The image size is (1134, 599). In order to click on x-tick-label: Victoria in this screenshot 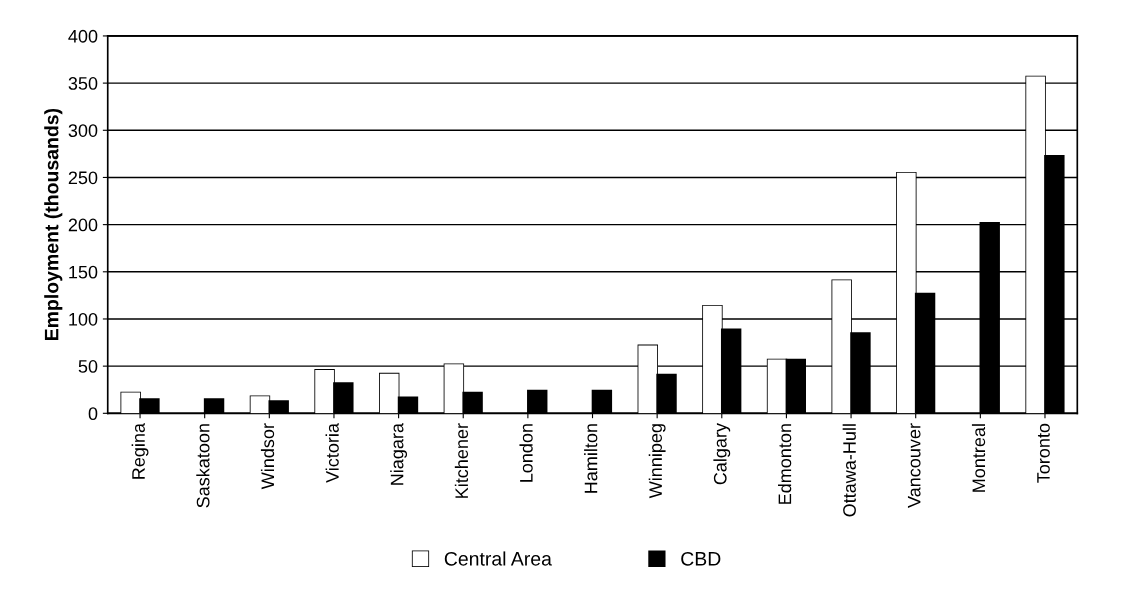, I will do `click(332, 453)`.